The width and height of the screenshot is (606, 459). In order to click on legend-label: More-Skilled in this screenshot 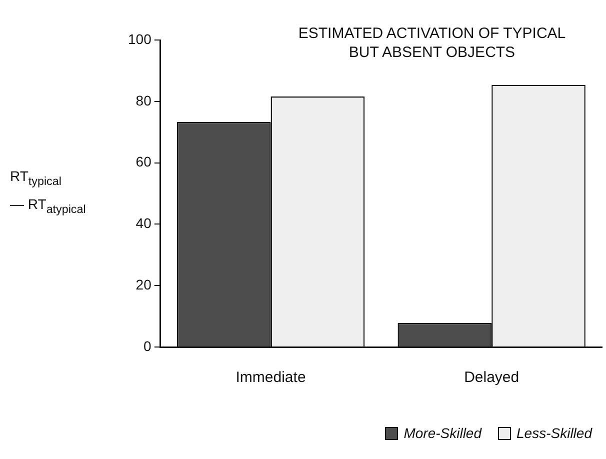, I will do `click(443, 433)`.